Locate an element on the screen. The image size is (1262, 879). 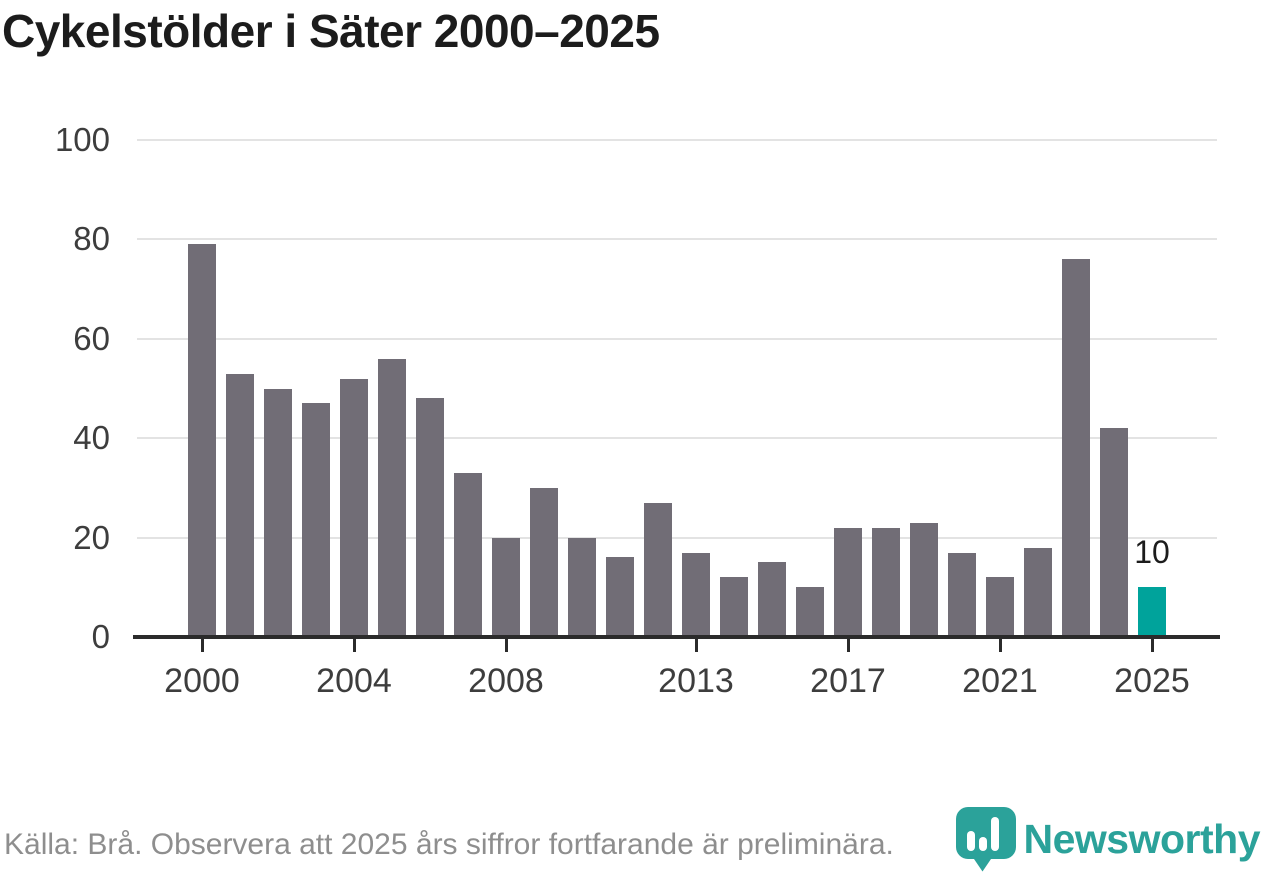
highlight-value-label: 10 is located at coordinates (1152, 552).